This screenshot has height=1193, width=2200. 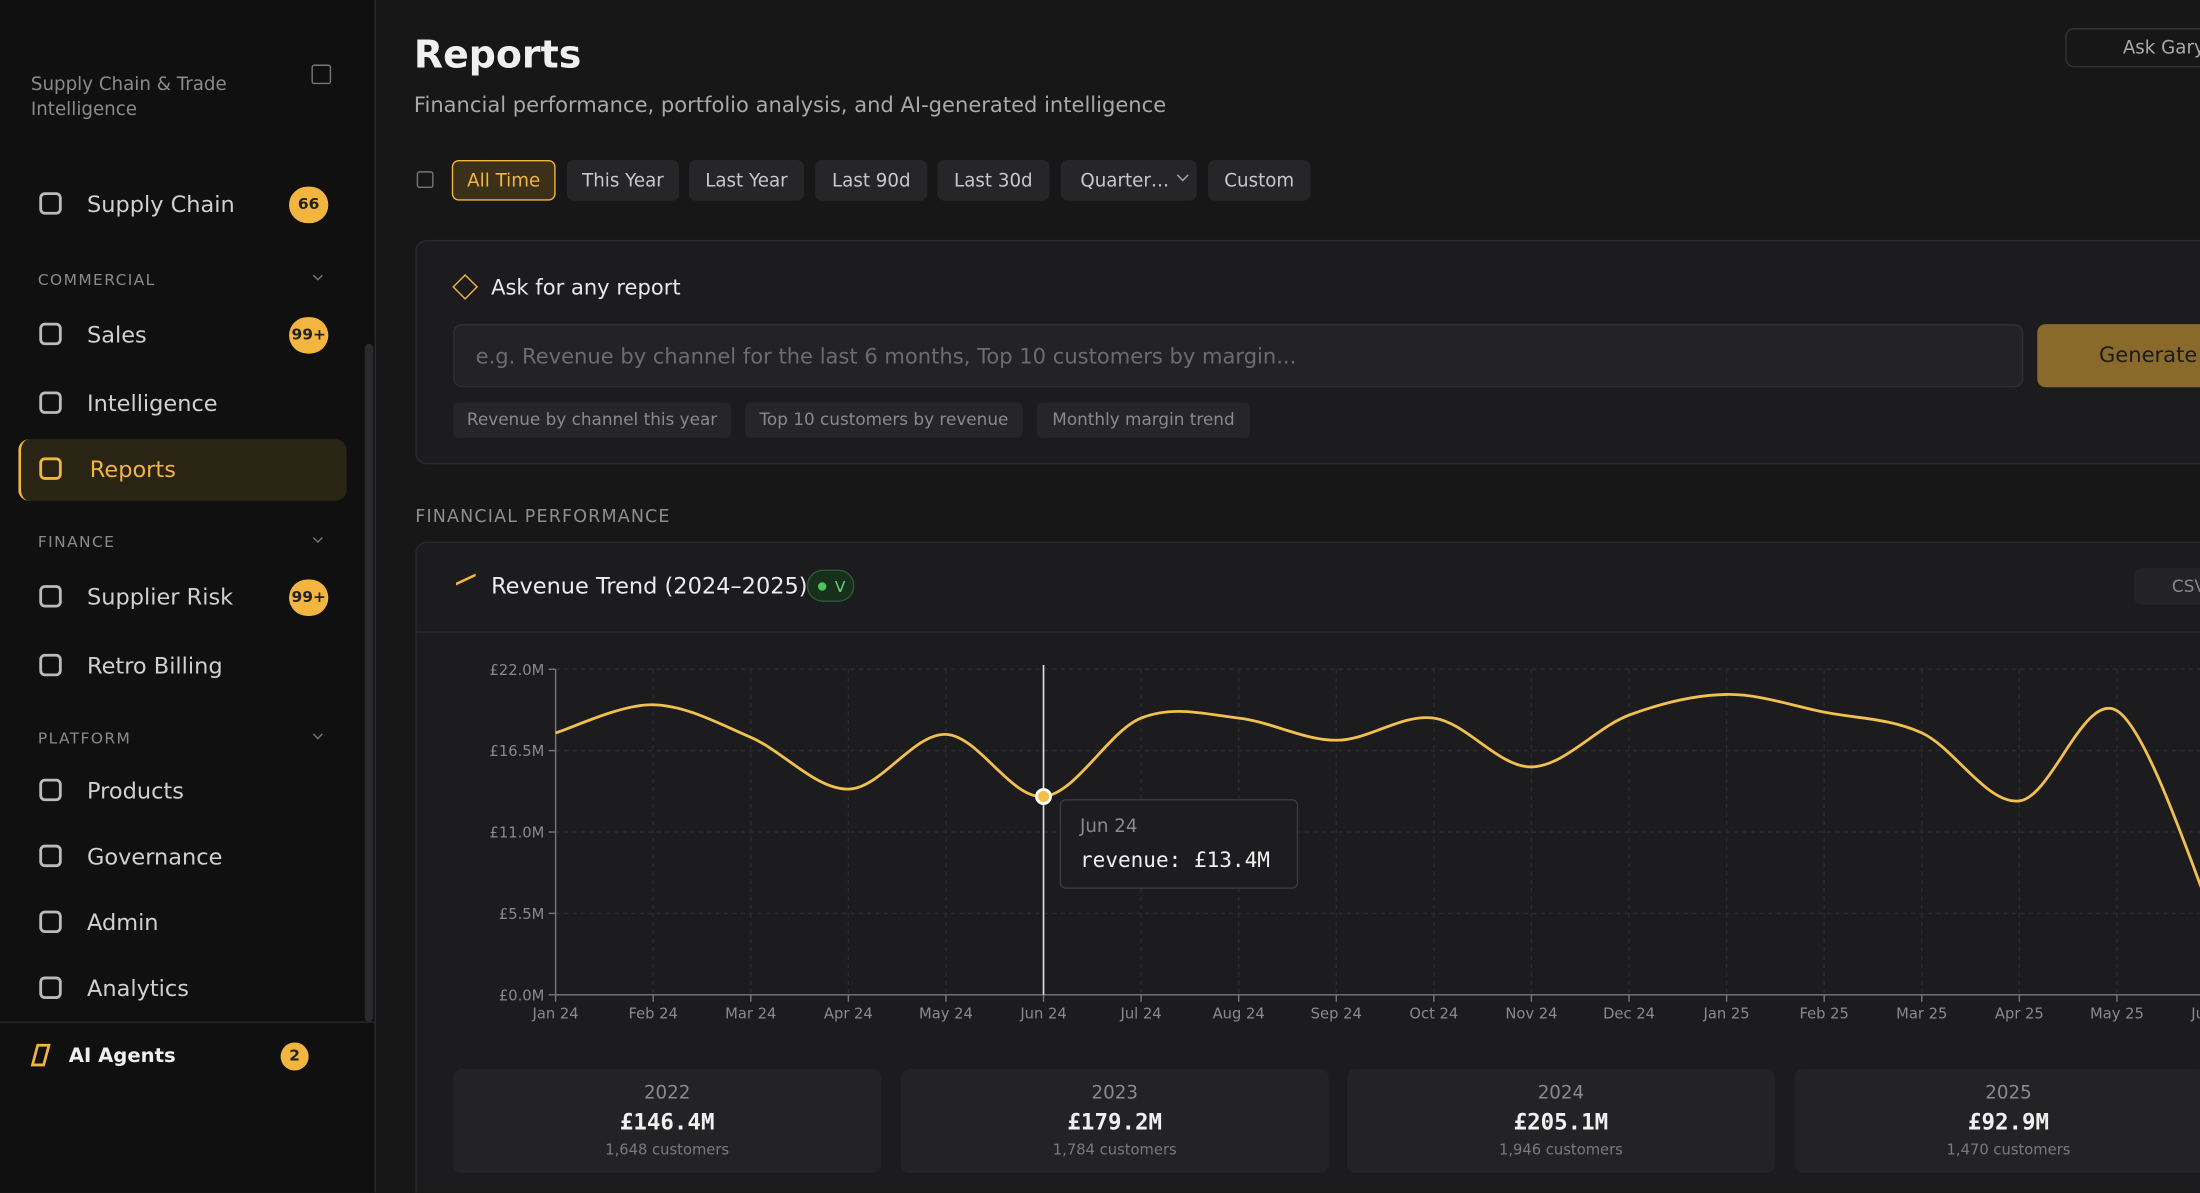 I want to click on y-tick-label: £5.5M, so click(x=521, y=914).